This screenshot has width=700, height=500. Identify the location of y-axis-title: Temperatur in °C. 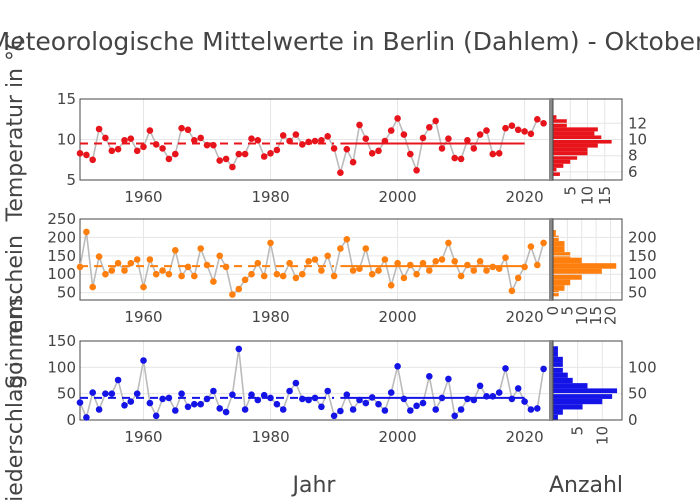
(15, 129).